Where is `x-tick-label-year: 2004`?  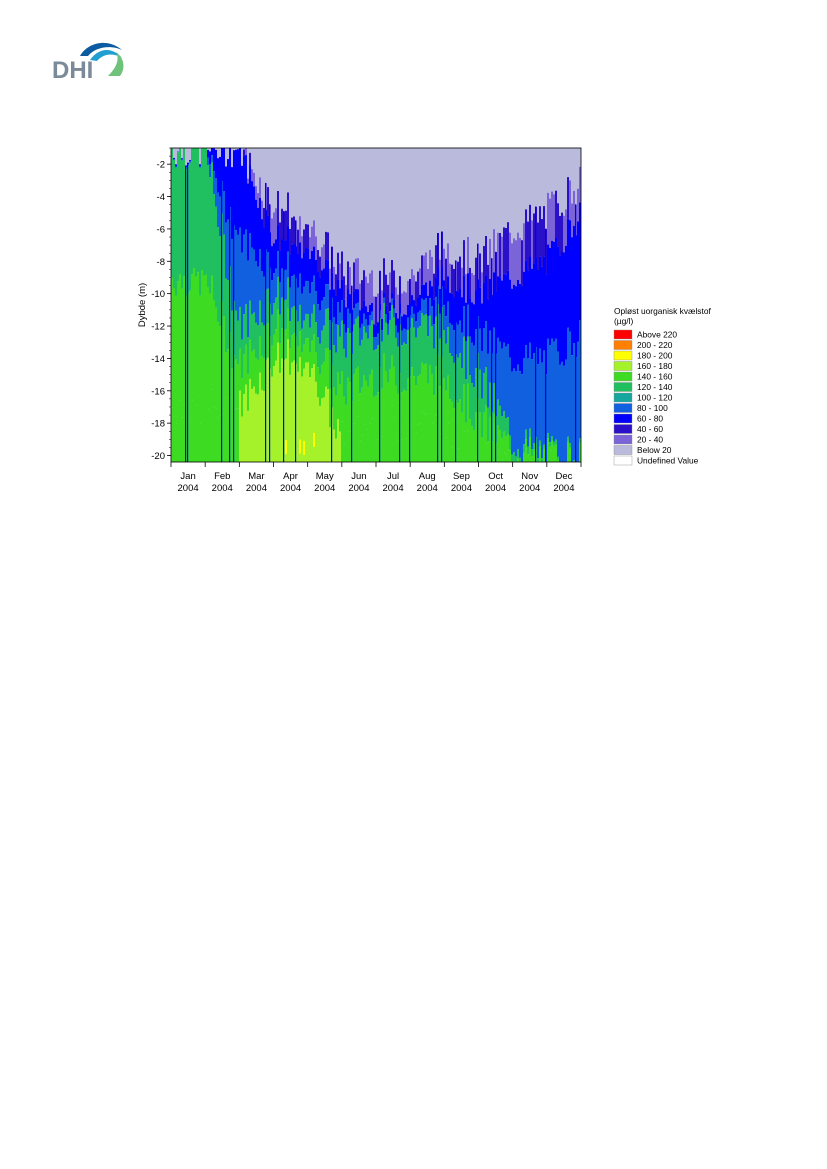
x-tick-label-year: 2004 is located at coordinates (393, 488).